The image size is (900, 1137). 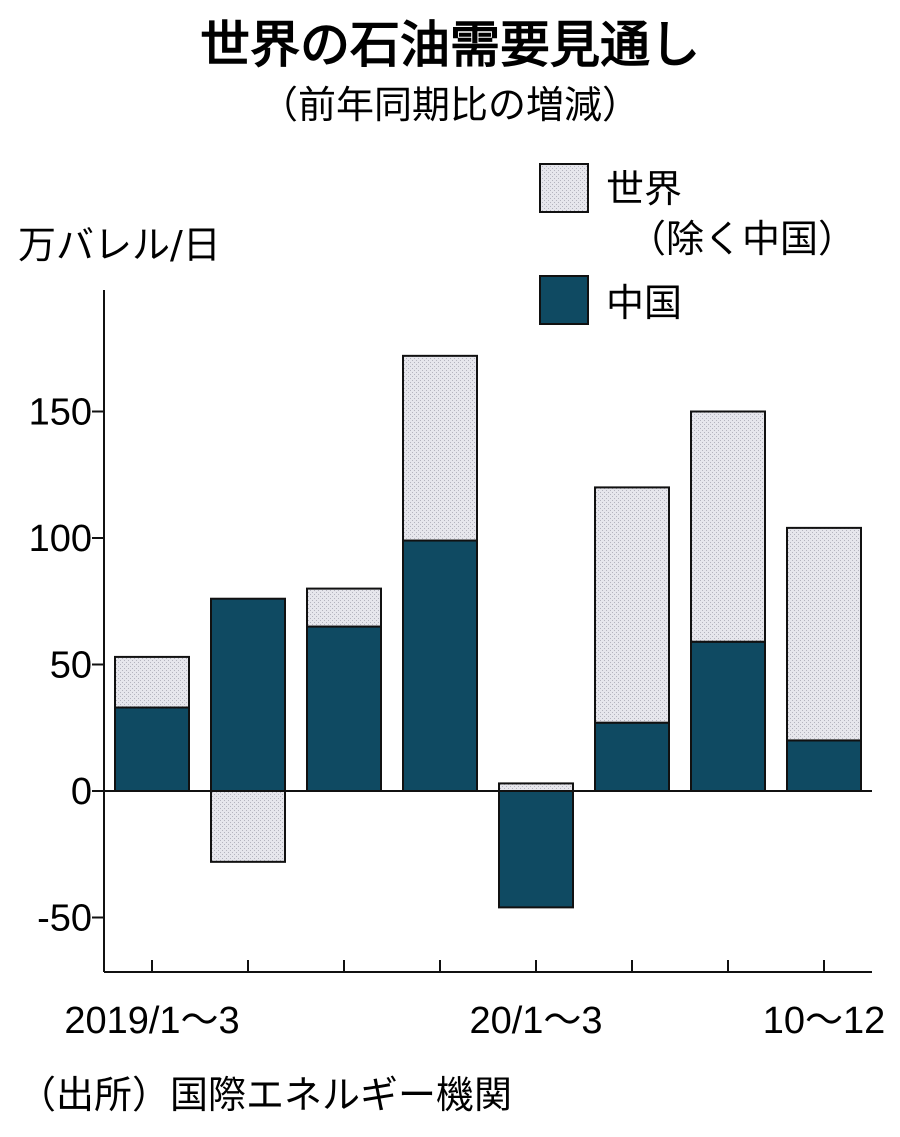 I want to click on legend: 世界 （除く中国） 中国, so click(x=697, y=244).